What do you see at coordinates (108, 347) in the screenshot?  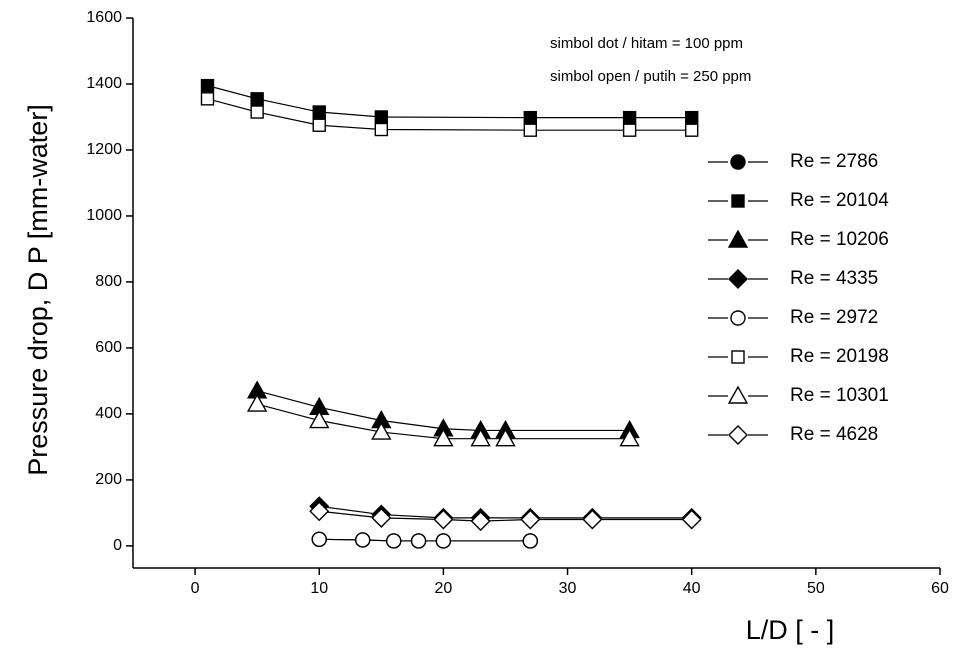 I see `y-tick-label: 600` at bounding box center [108, 347].